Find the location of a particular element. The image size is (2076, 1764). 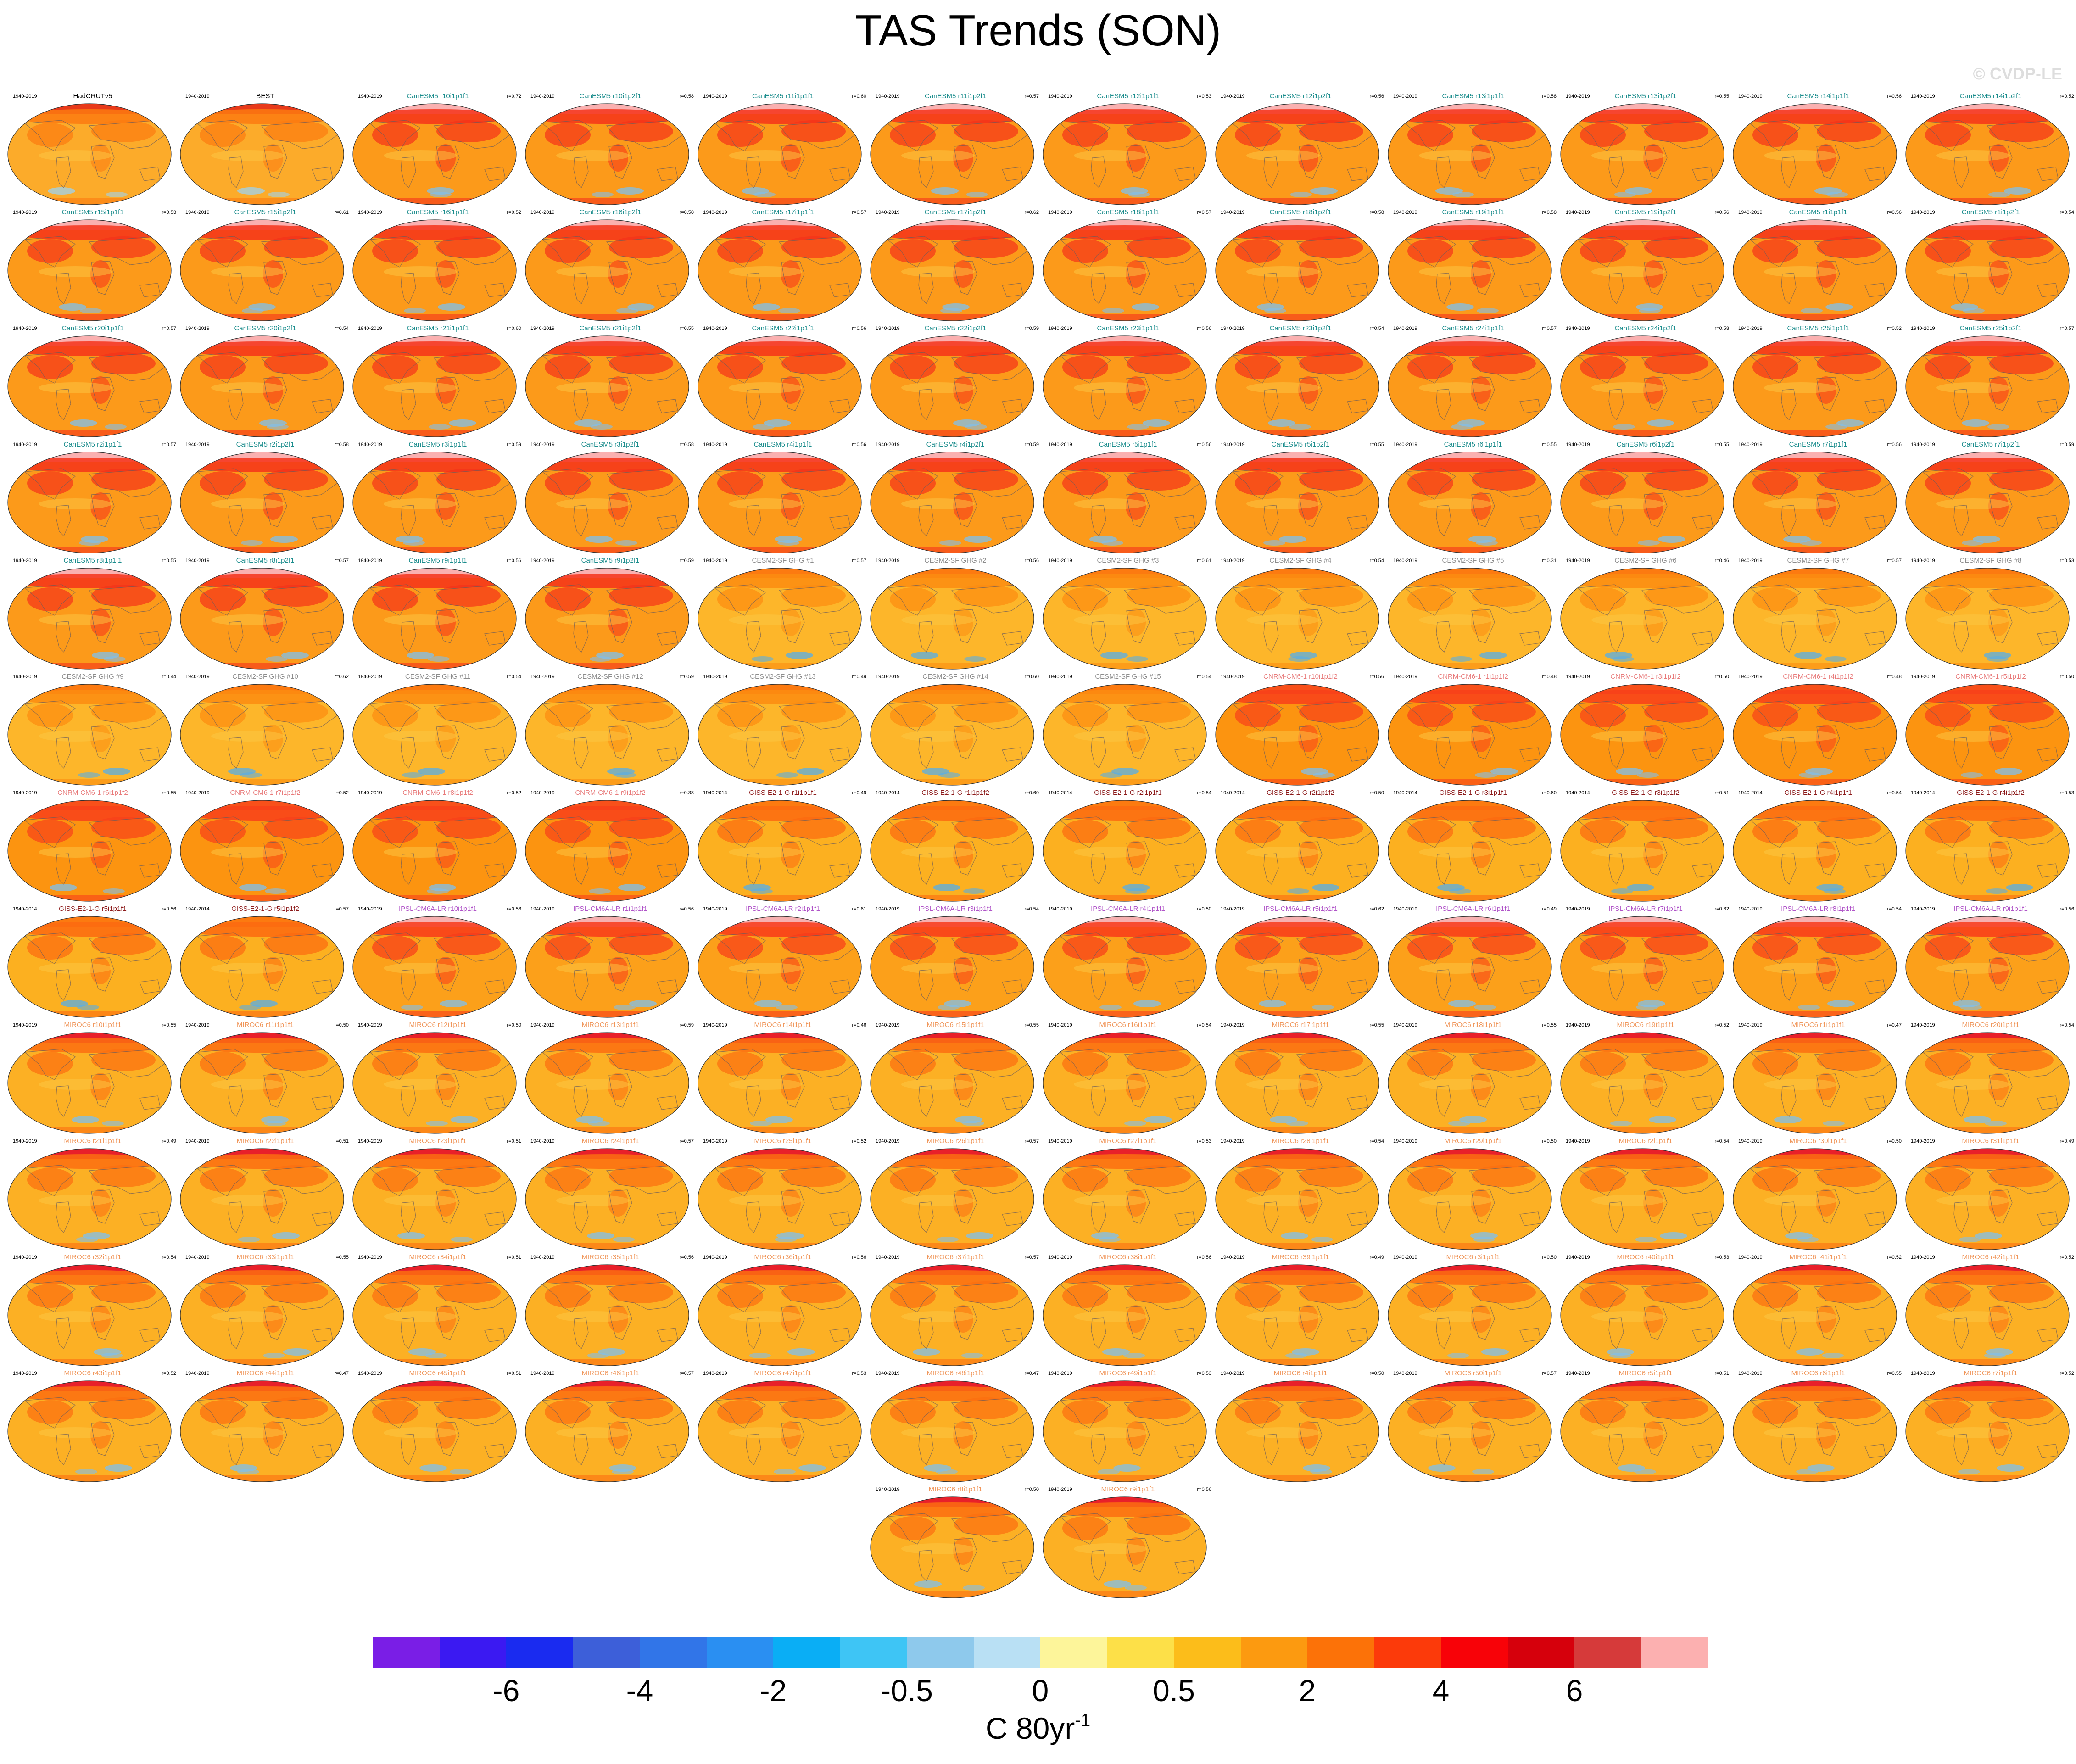

panel-title: MIROC6 r15i1p1f1 is located at coordinates (955, 1025).